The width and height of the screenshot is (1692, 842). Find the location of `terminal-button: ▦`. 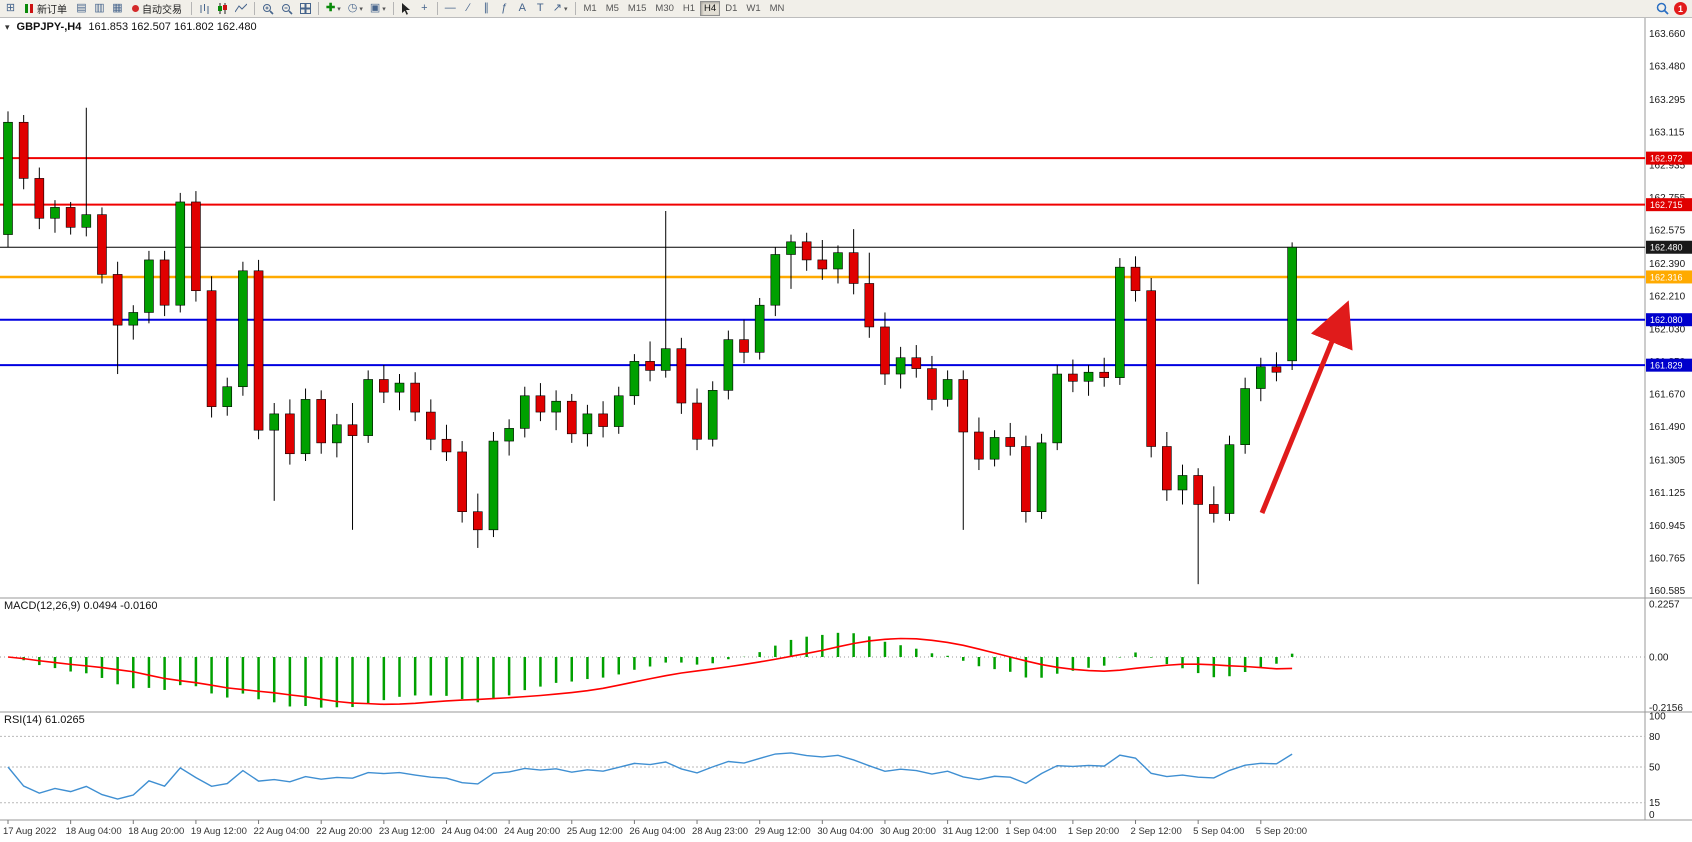

terminal-button: ▦ is located at coordinates (117, 8).